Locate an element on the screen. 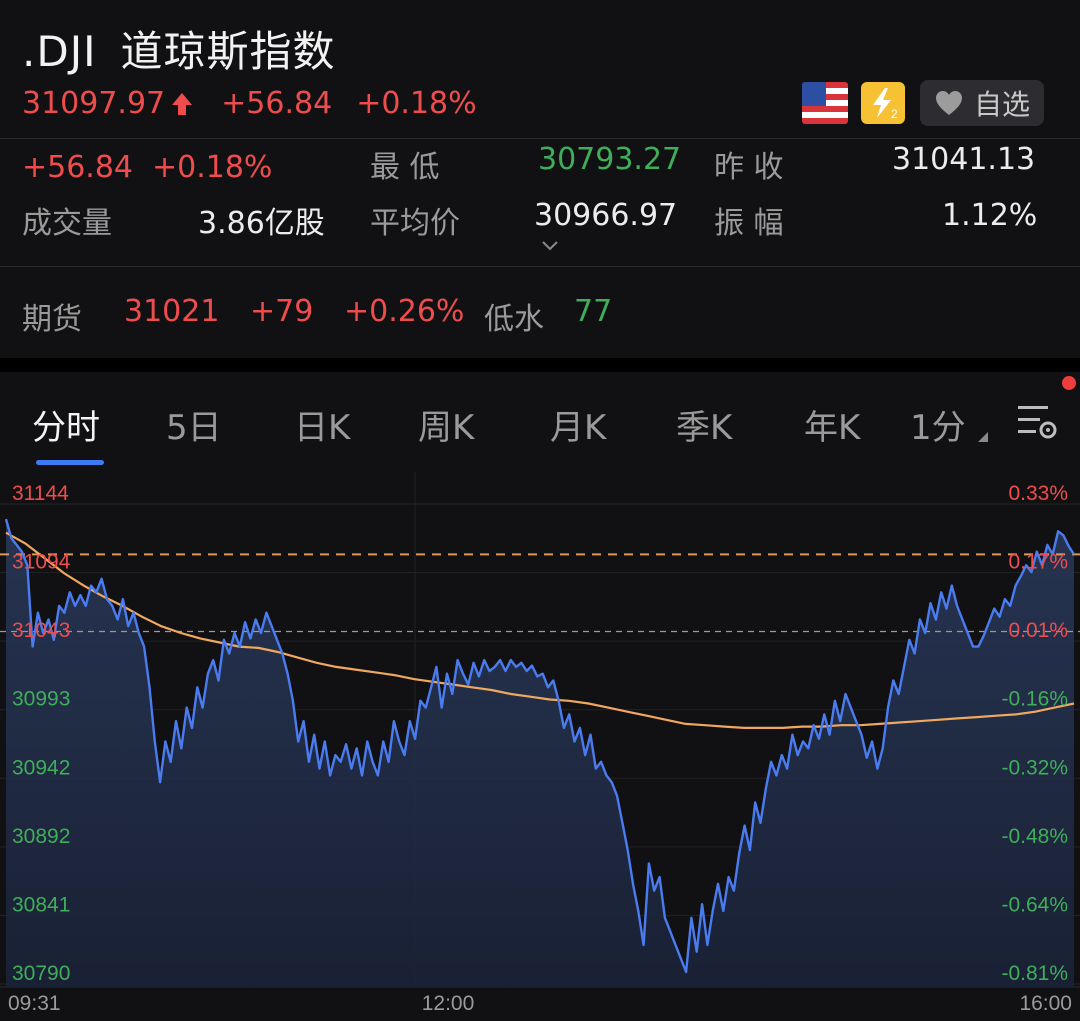 This screenshot has height=1021, width=1080. y-axis-label-right: -0.64% is located at coordinates (1034, 904).